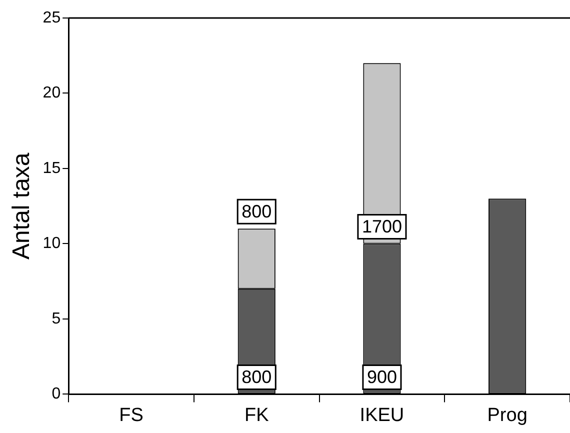 The image size is (570, 433). I want to click on y-tick-label: 10, so click(51, 243).